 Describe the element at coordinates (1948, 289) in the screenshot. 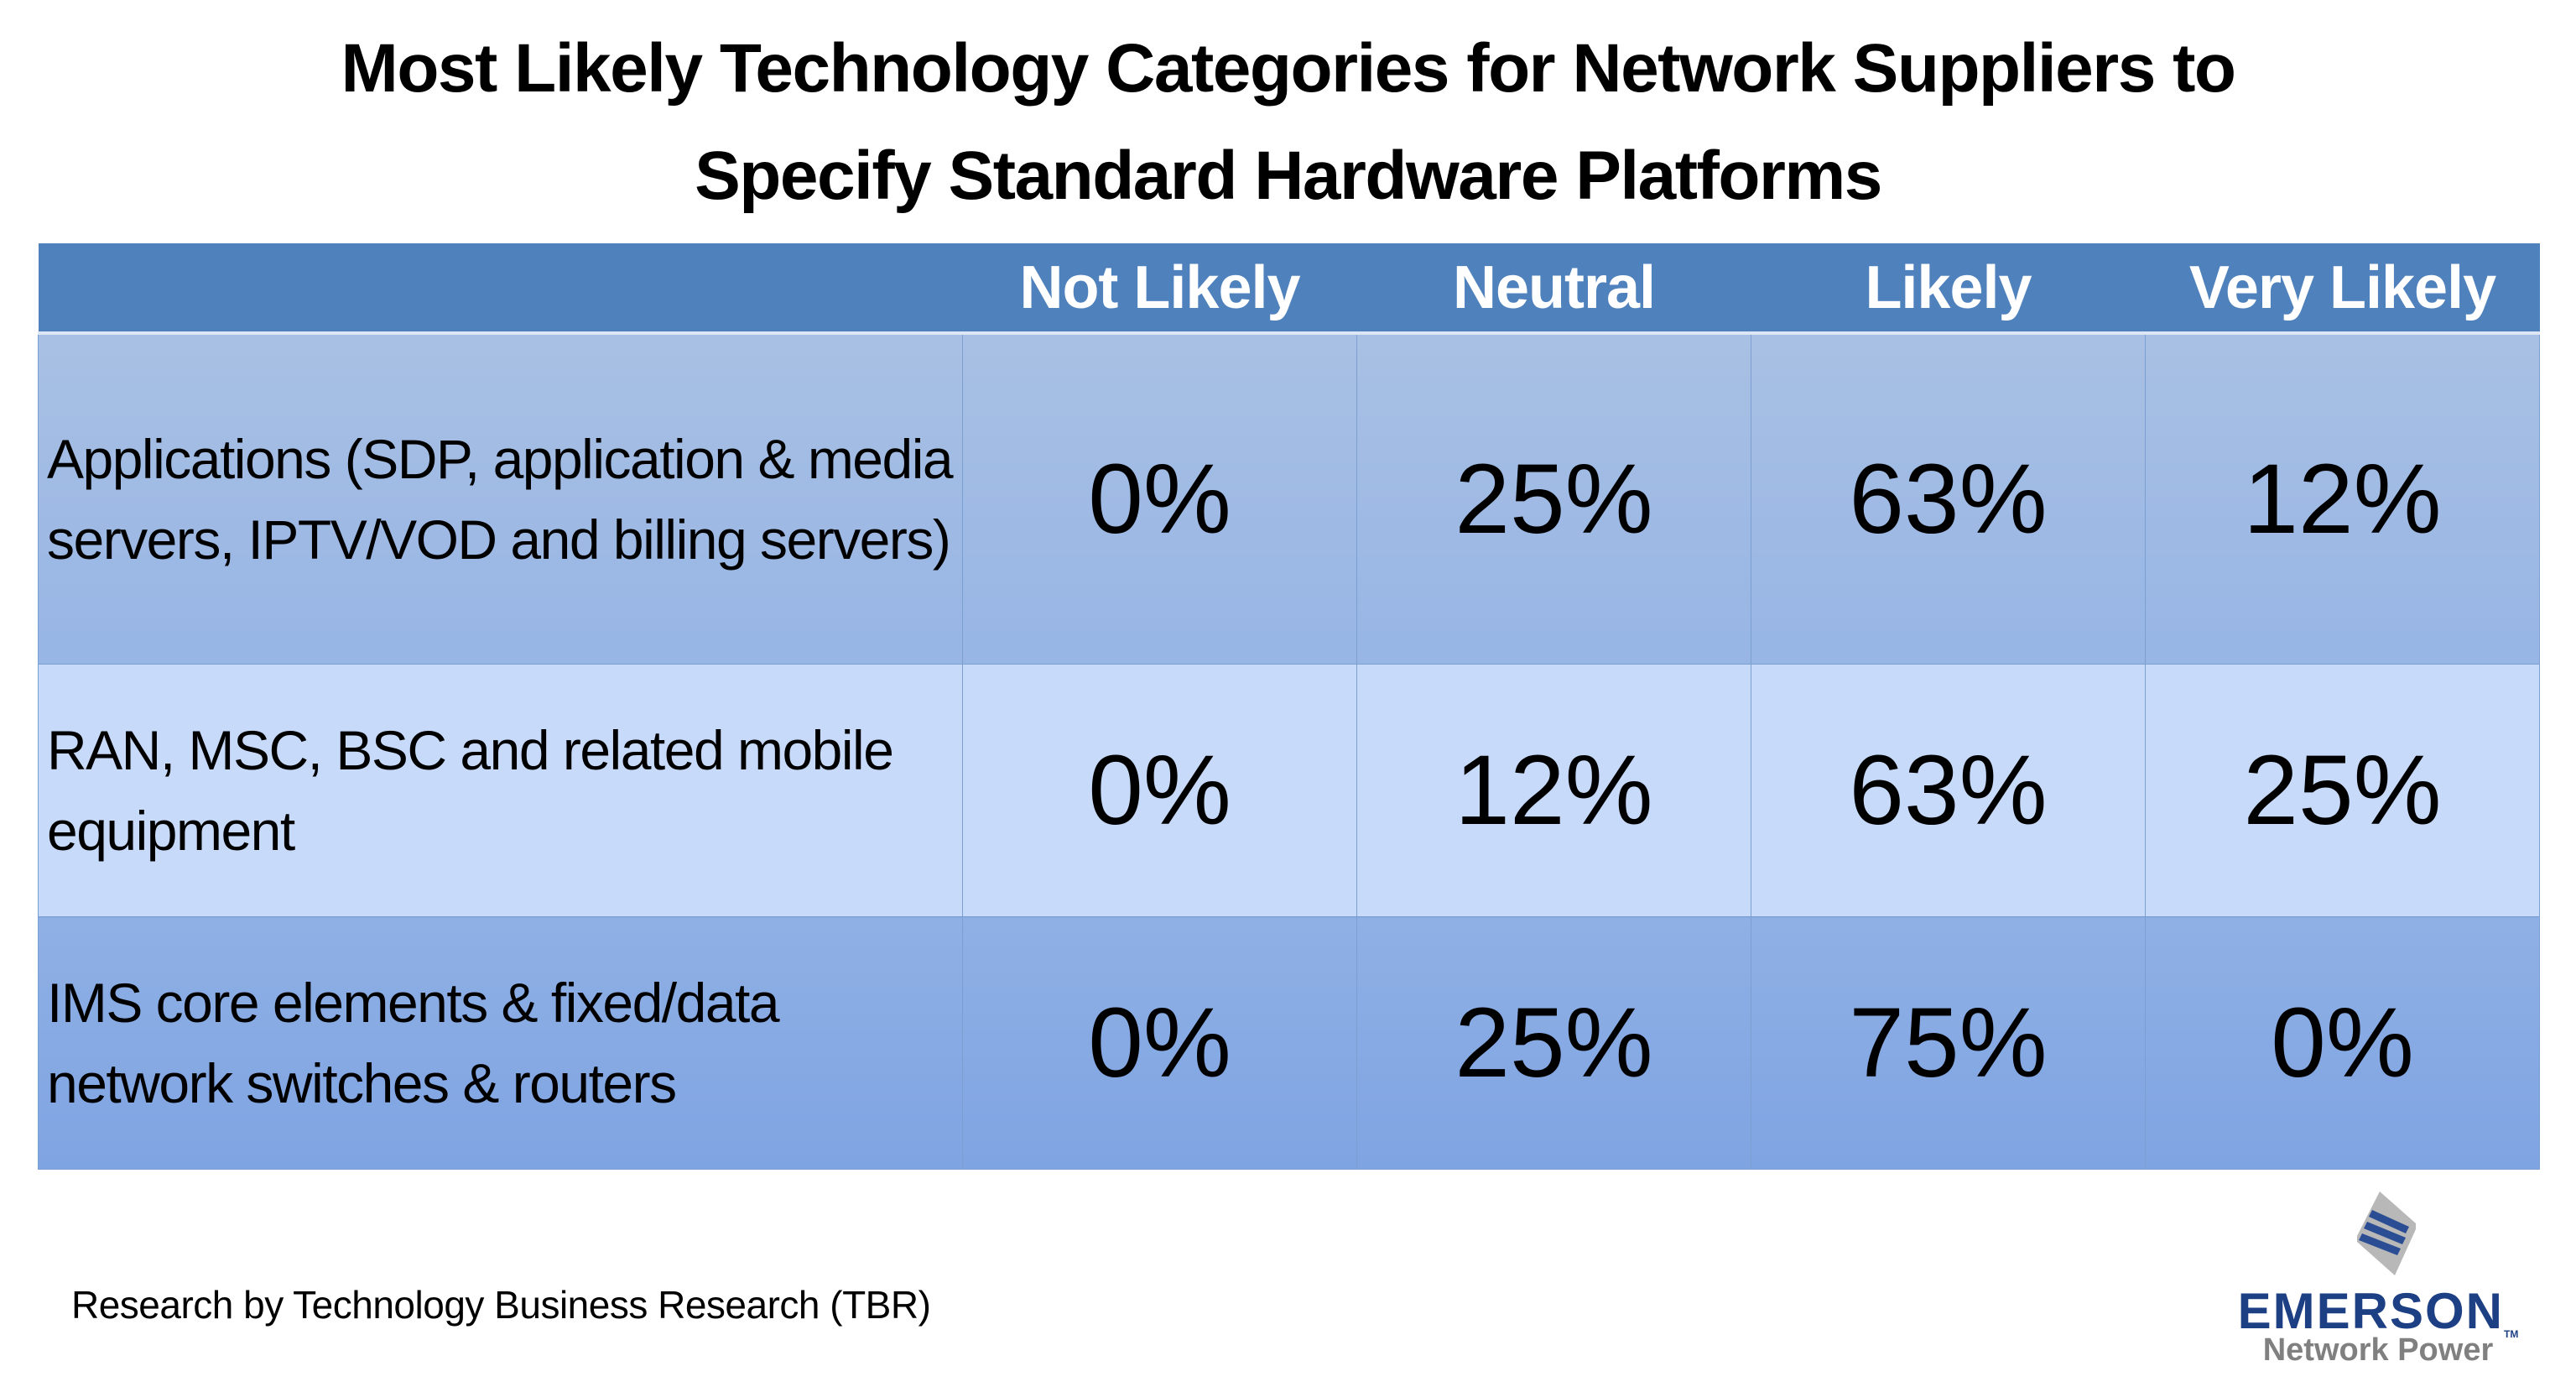

I see `header-likely: Likely` at that location.